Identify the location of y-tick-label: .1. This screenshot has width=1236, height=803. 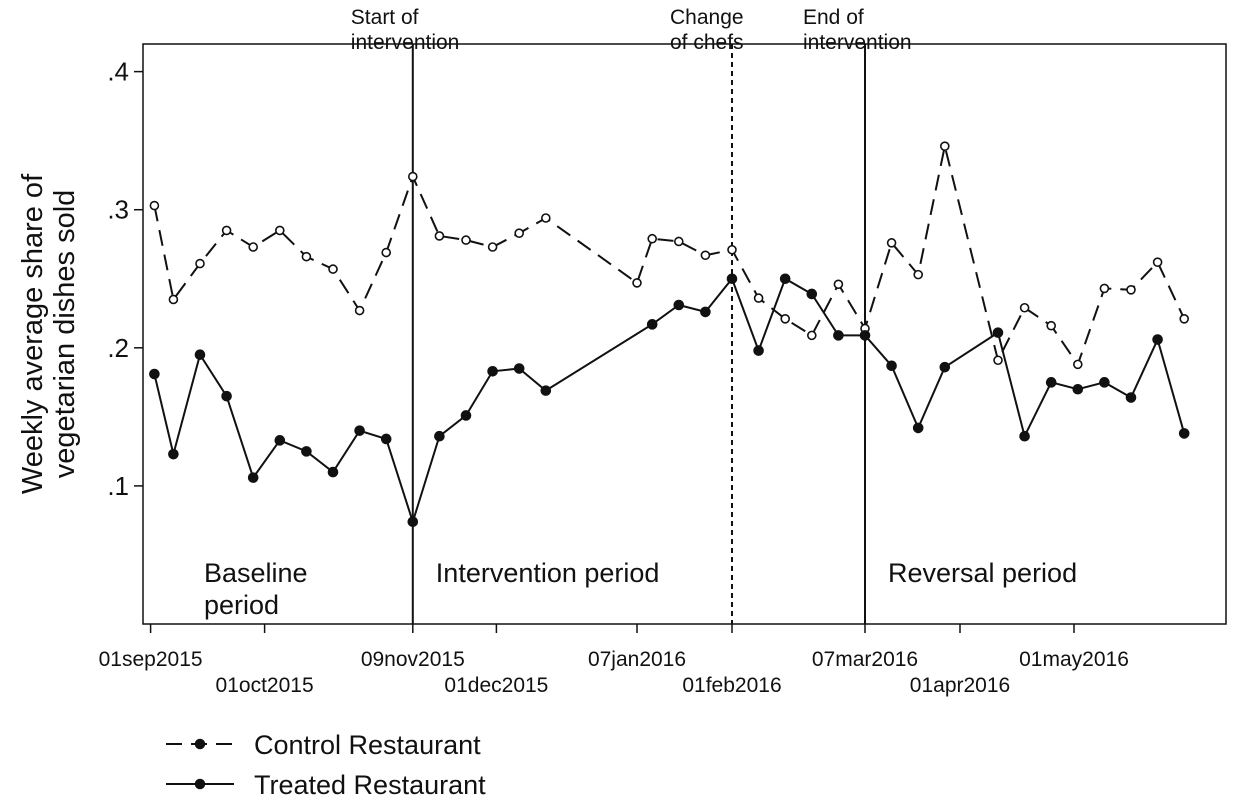
(118, 486).